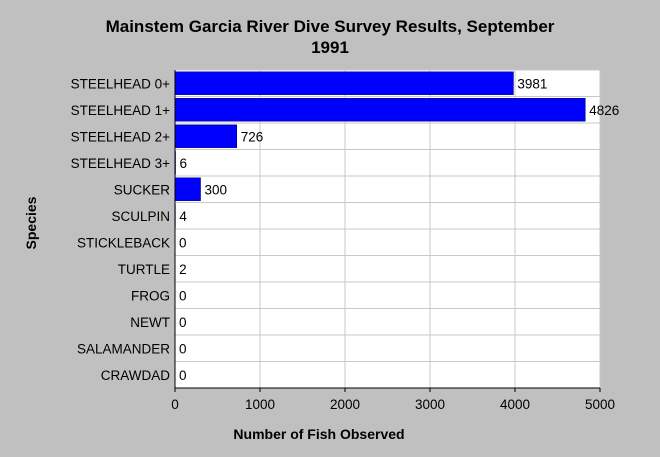 This screenshot has width=660, height=457. I want to click on data-label: 3981, so click(532, 83).